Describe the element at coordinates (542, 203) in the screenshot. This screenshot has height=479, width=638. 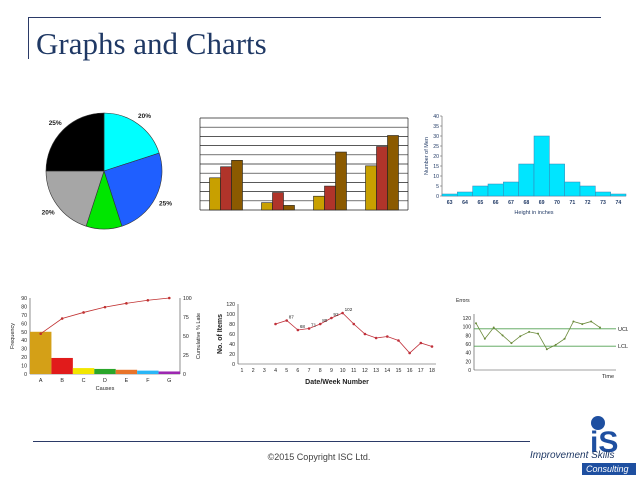
I see `x-tick-label: 69` at that location.